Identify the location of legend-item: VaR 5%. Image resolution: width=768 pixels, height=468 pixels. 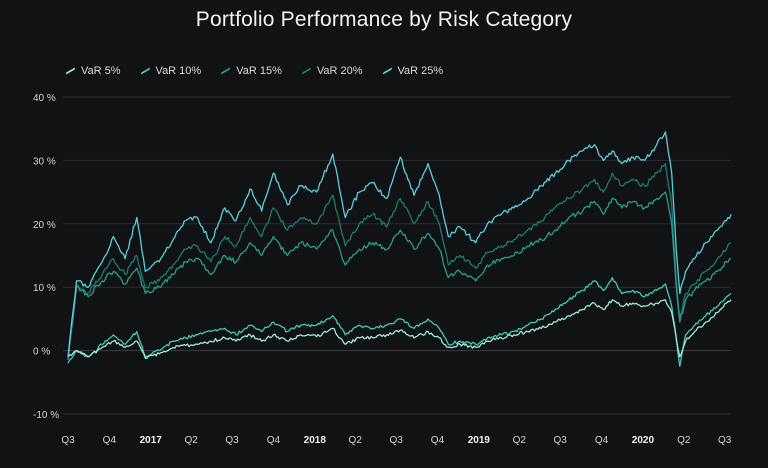
(93, 71).